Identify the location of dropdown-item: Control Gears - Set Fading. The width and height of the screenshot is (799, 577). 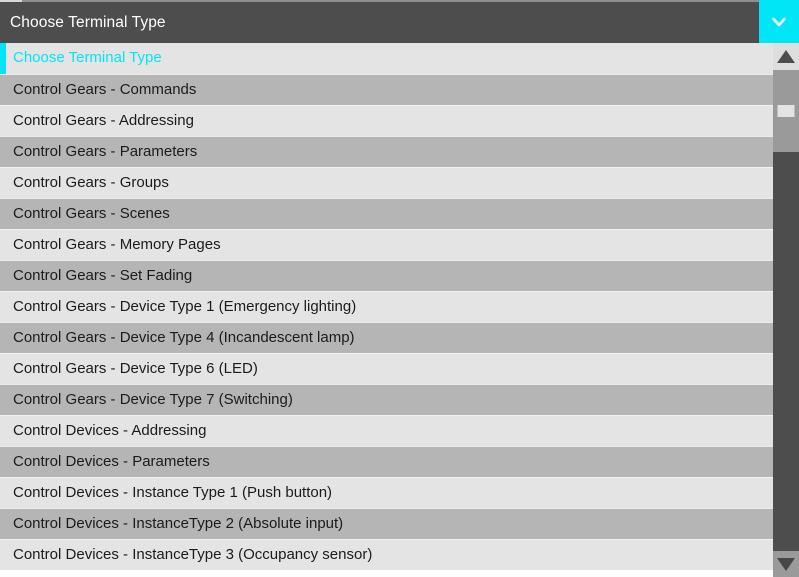
(399, 275).